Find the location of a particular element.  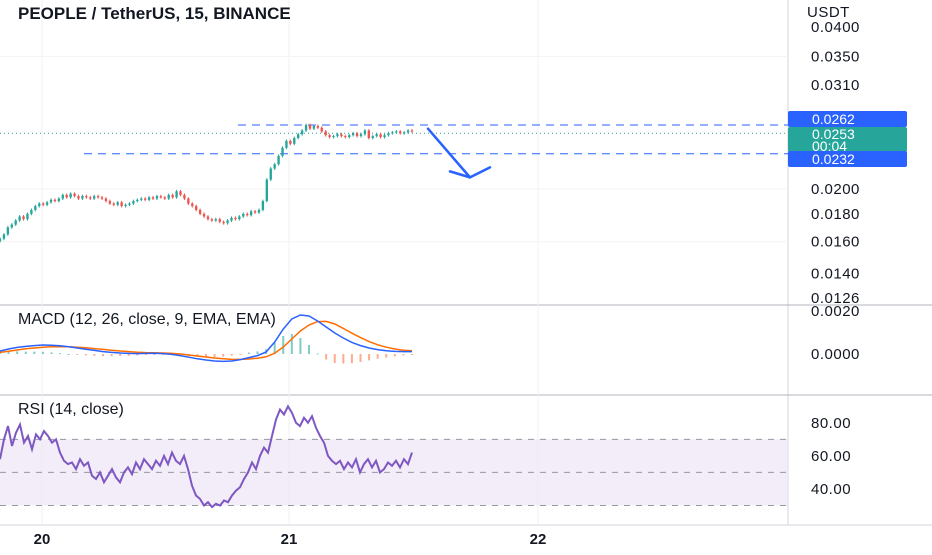

currency-label: USDT is located at coordinates (828, 12).